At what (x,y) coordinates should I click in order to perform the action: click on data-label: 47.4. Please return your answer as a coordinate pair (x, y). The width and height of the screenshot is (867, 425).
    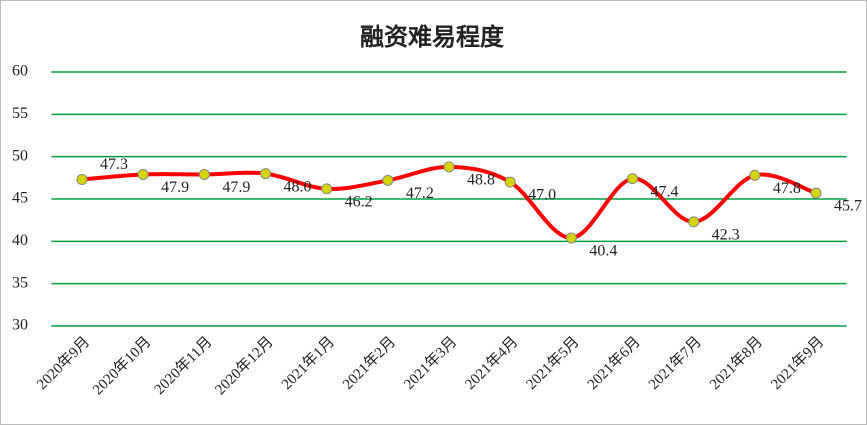
    Looking at the image, I should click on (665, 191).